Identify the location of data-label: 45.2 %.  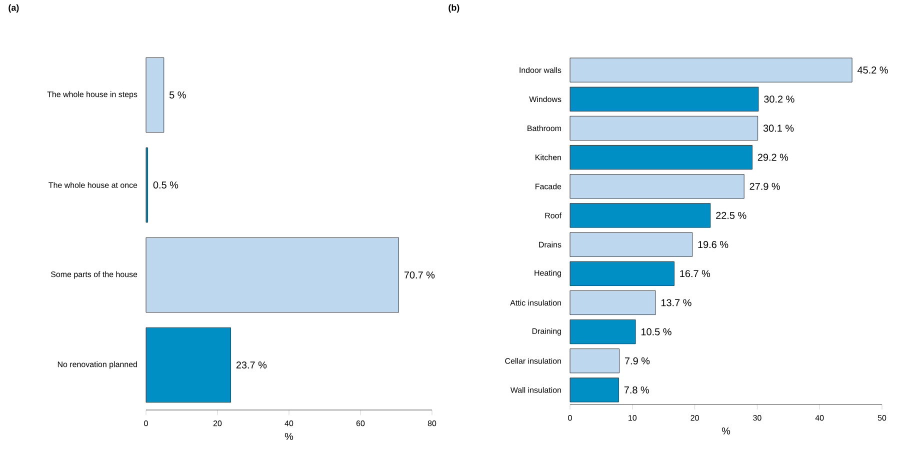
(872, 70).